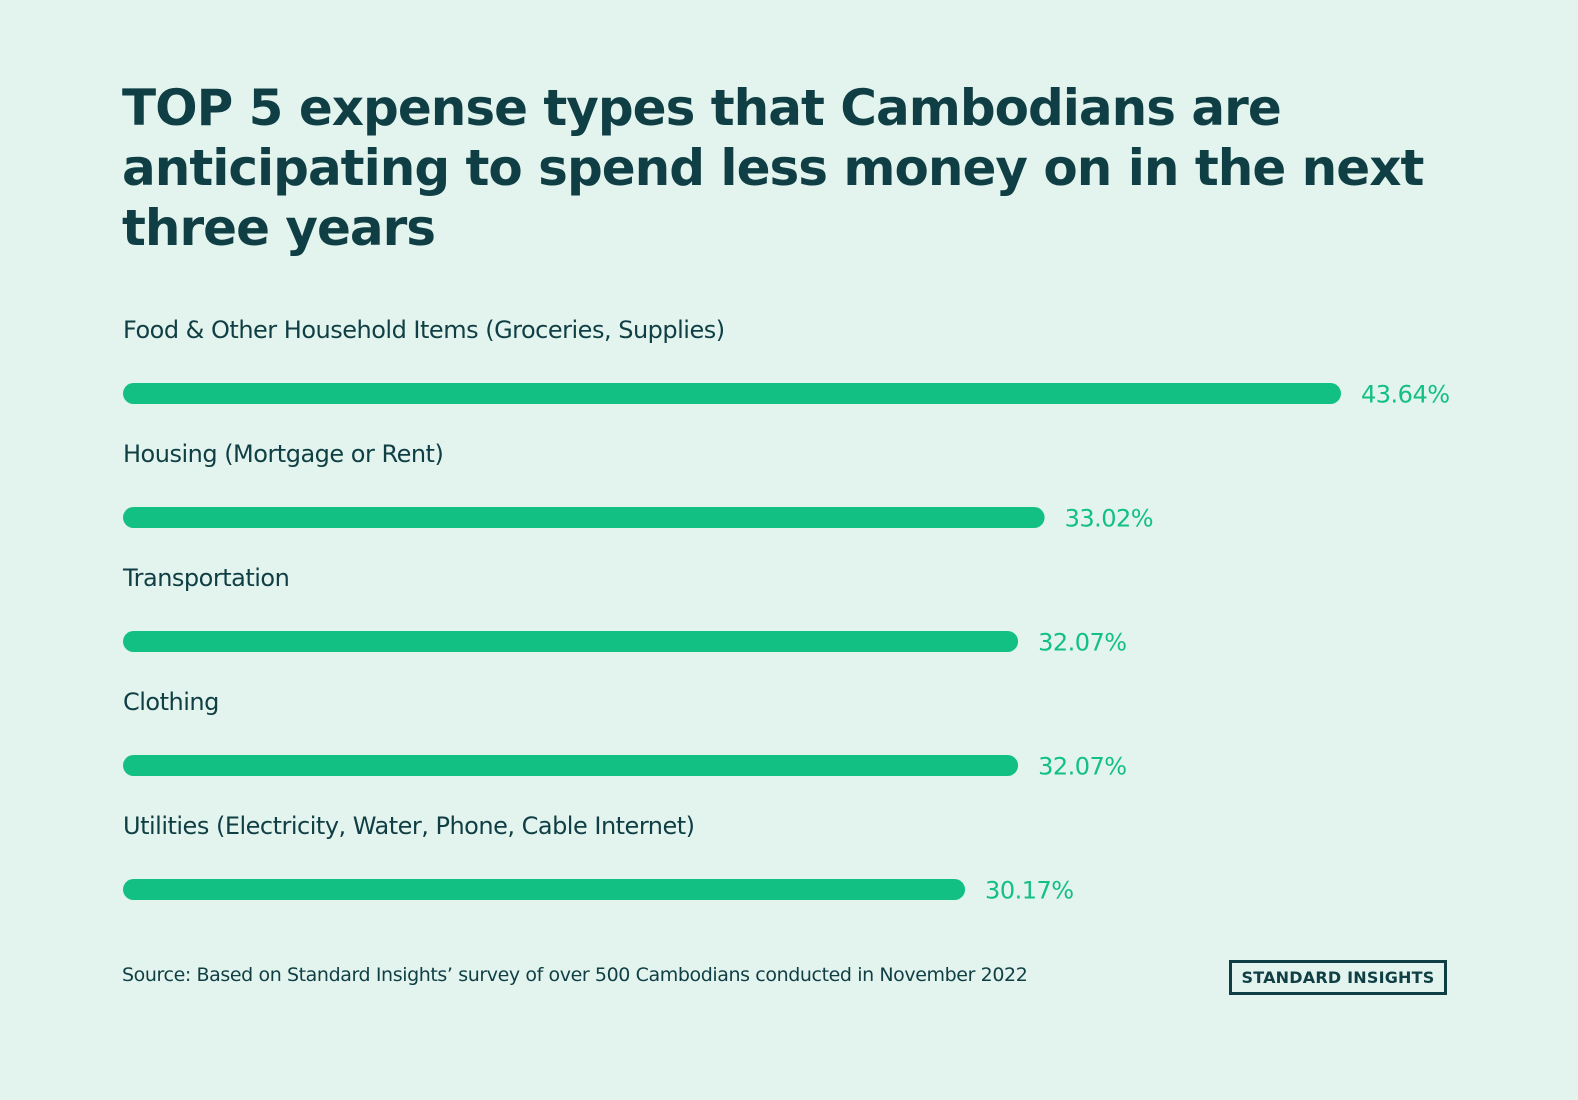  Describe the element at coordinates (171, 702) in the screenshot. I see `category-label: Clothing` at that location.